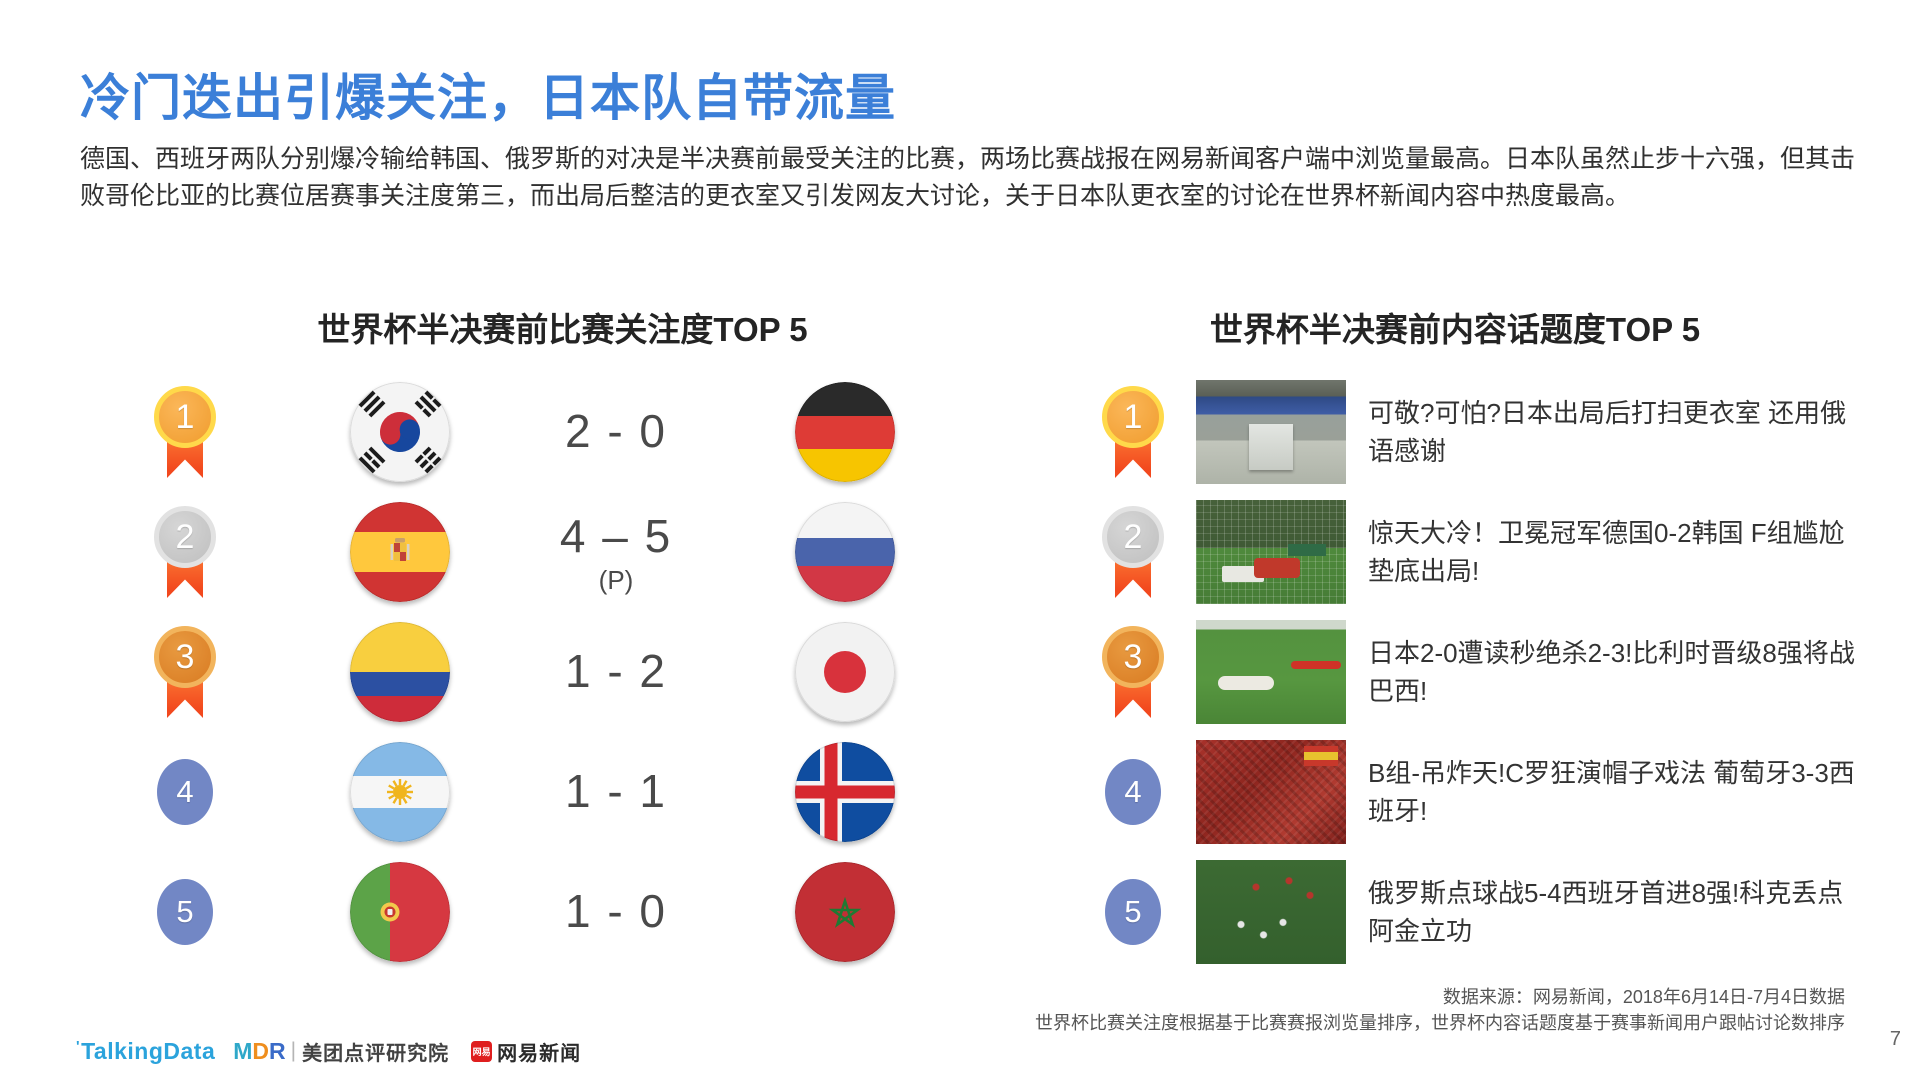 This screenshot has height=1080, width=1921. Describe the element at coordinates (845, 792) in the screenshot. I see `flag-iceland-icon` at that location.